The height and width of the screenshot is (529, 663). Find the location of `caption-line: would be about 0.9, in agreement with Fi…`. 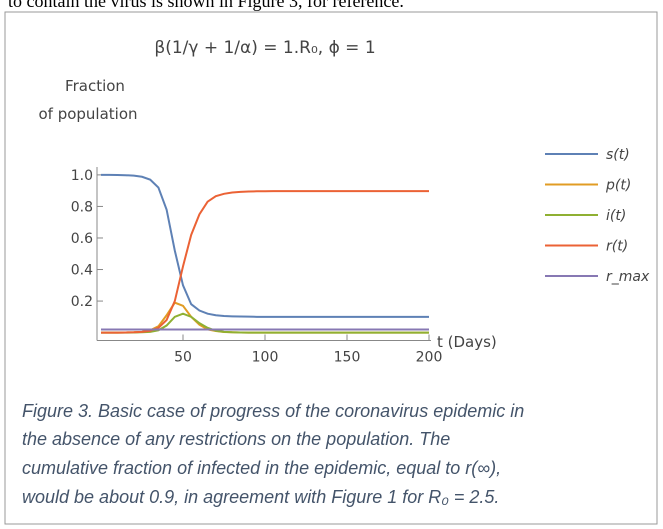

caption-line: would be about 0.9, in agreement with Fi… is located at coordinates (260, 497).